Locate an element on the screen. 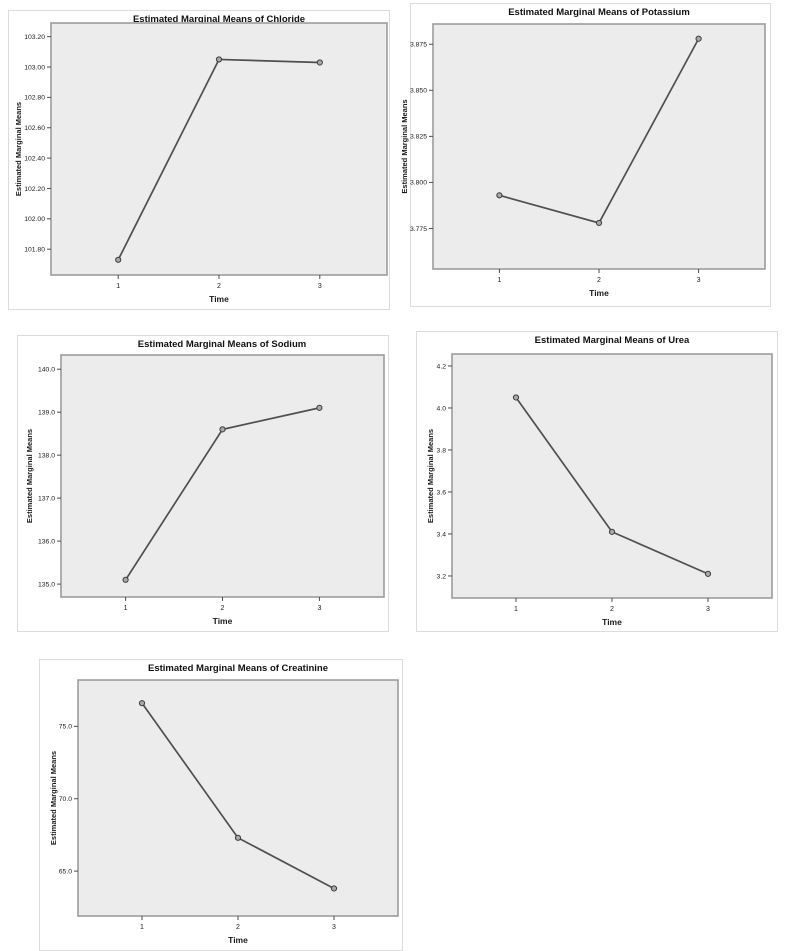 This screenshot has height=951, width=787. y-tick-label: 102.60 is located at coordinates (34, 128).